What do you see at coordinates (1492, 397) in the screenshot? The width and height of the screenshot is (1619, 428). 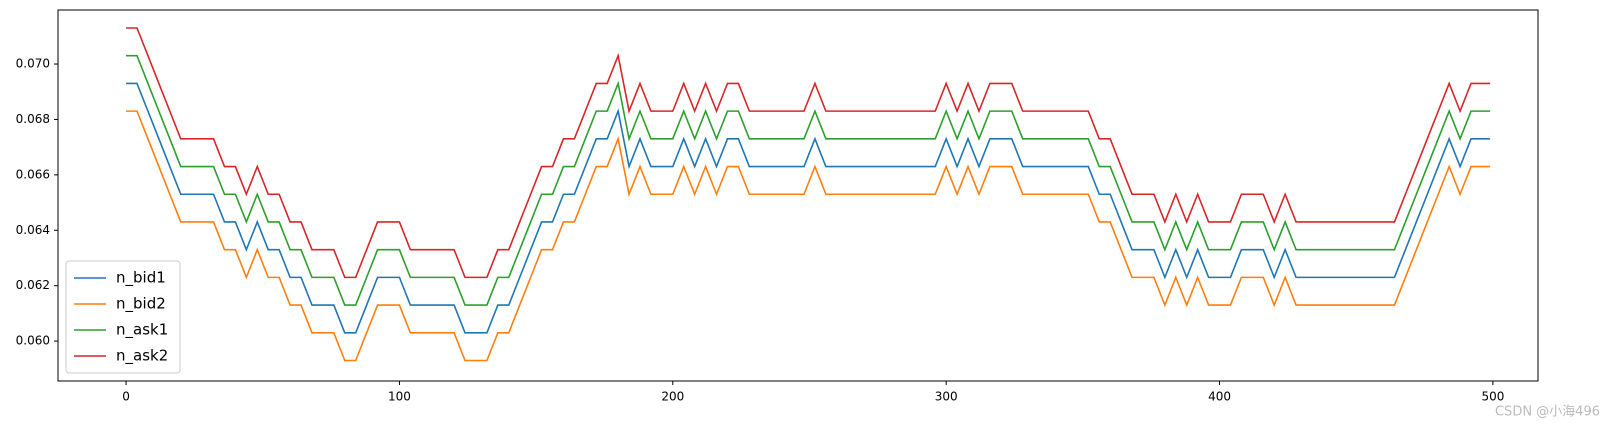 I see `x-tick-label: 500` at bounding box center [1492, 397].